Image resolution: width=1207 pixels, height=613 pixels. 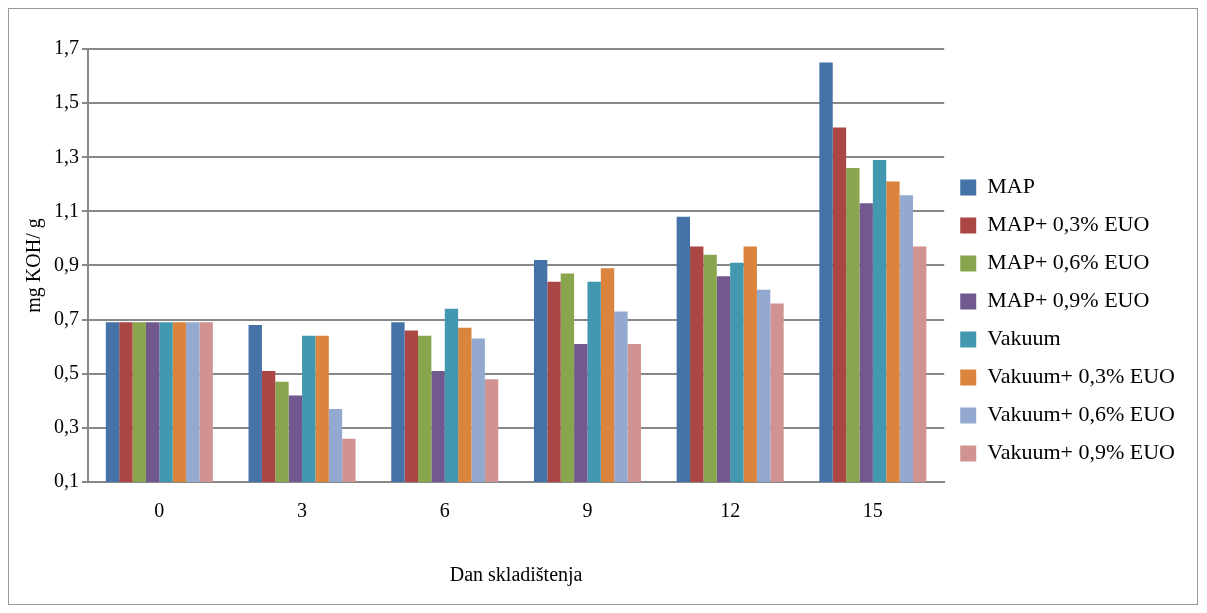 I want to click on legend-label: Vakuum, so click(x=1024, y=338).